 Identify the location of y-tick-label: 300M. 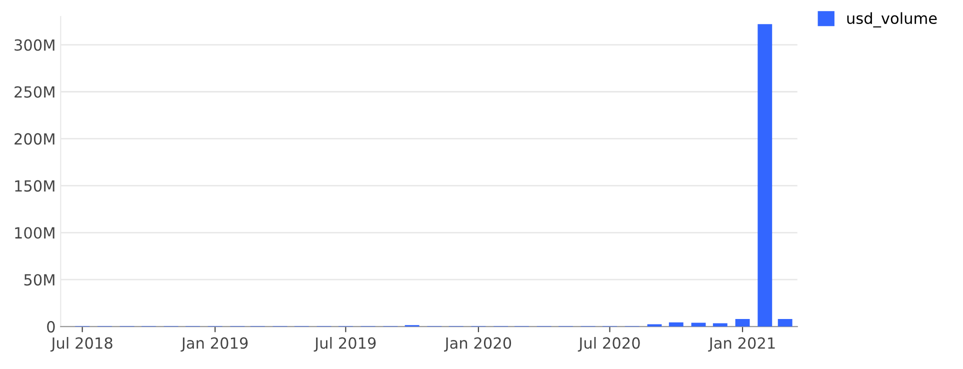
(34, 45).